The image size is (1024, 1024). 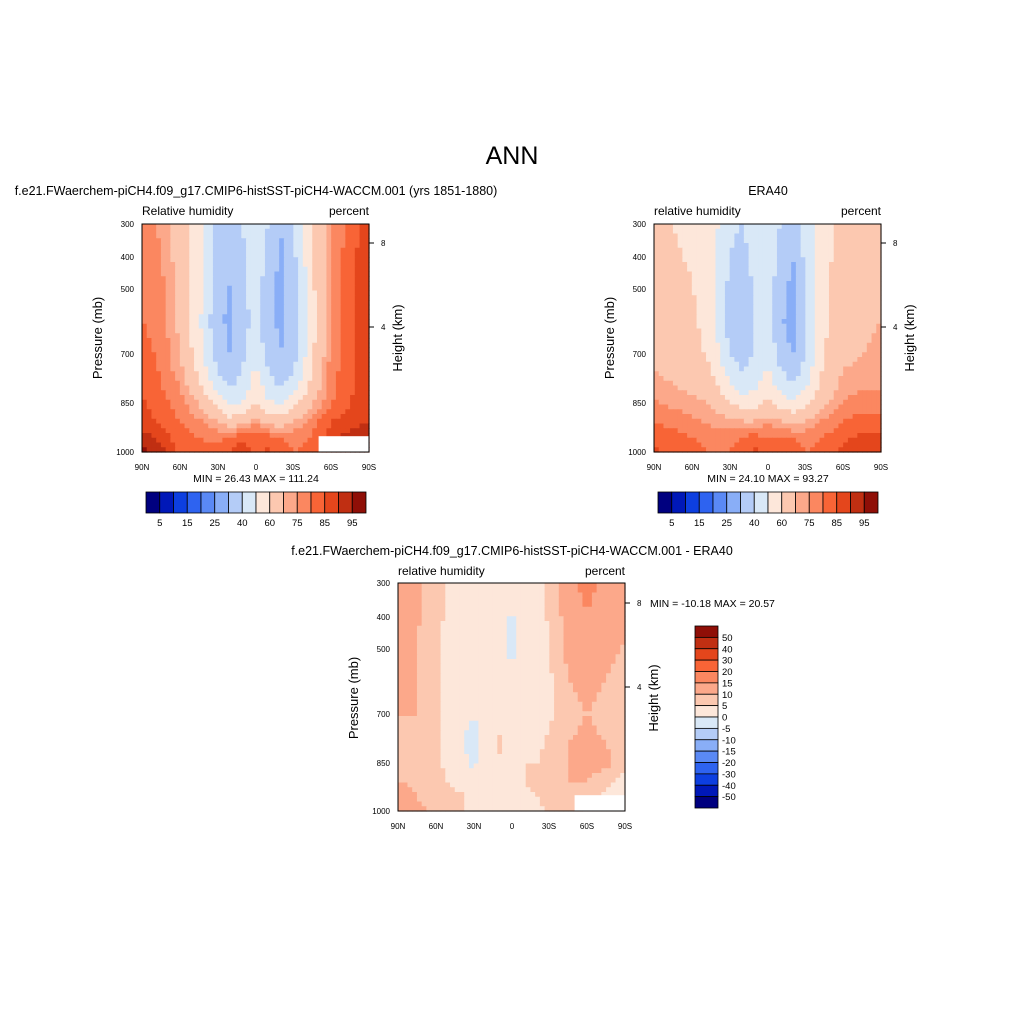 I want to click on colorbar-box, so click(x=816, y=502).